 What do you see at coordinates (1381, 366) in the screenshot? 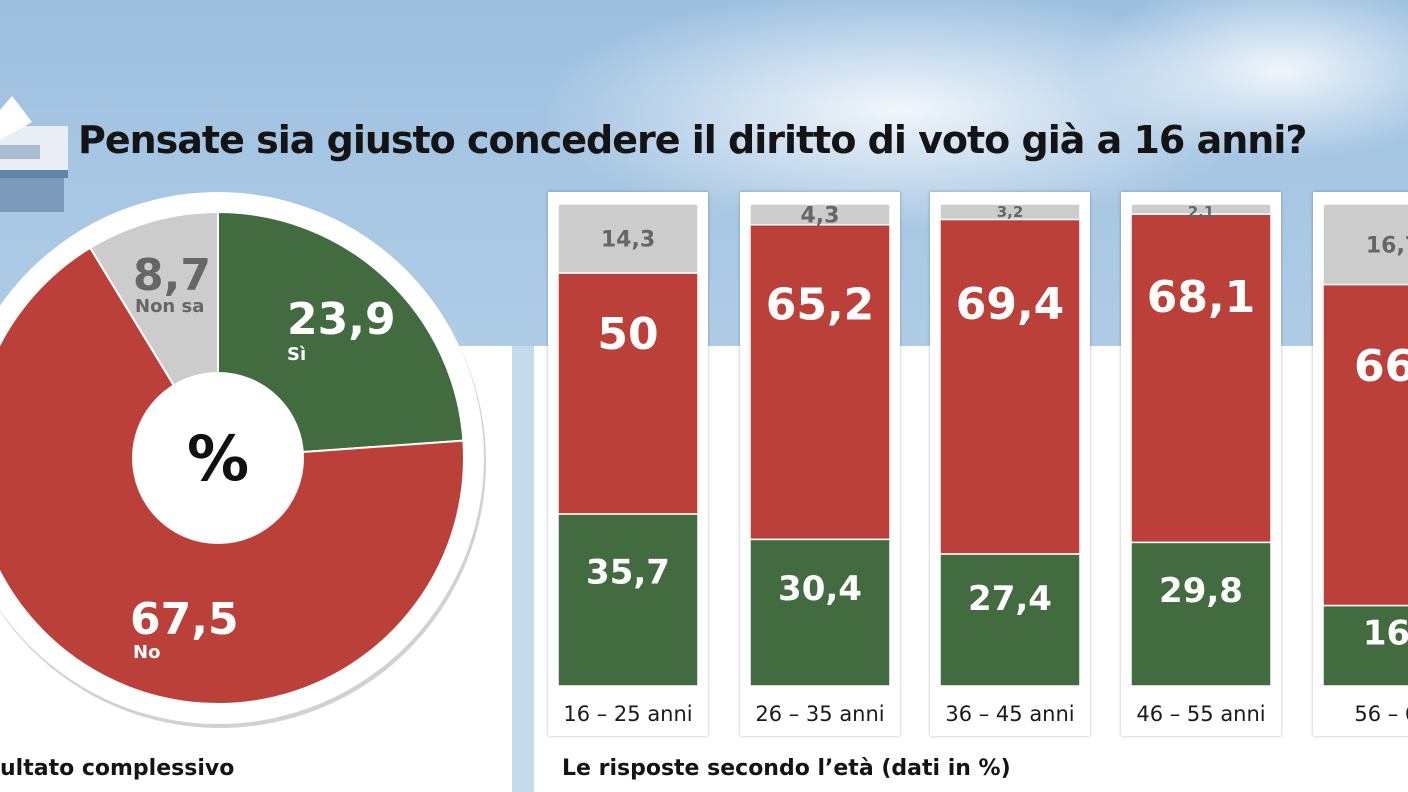
I see `bar-value-label: 66,` at bounding box center [1381, 366].